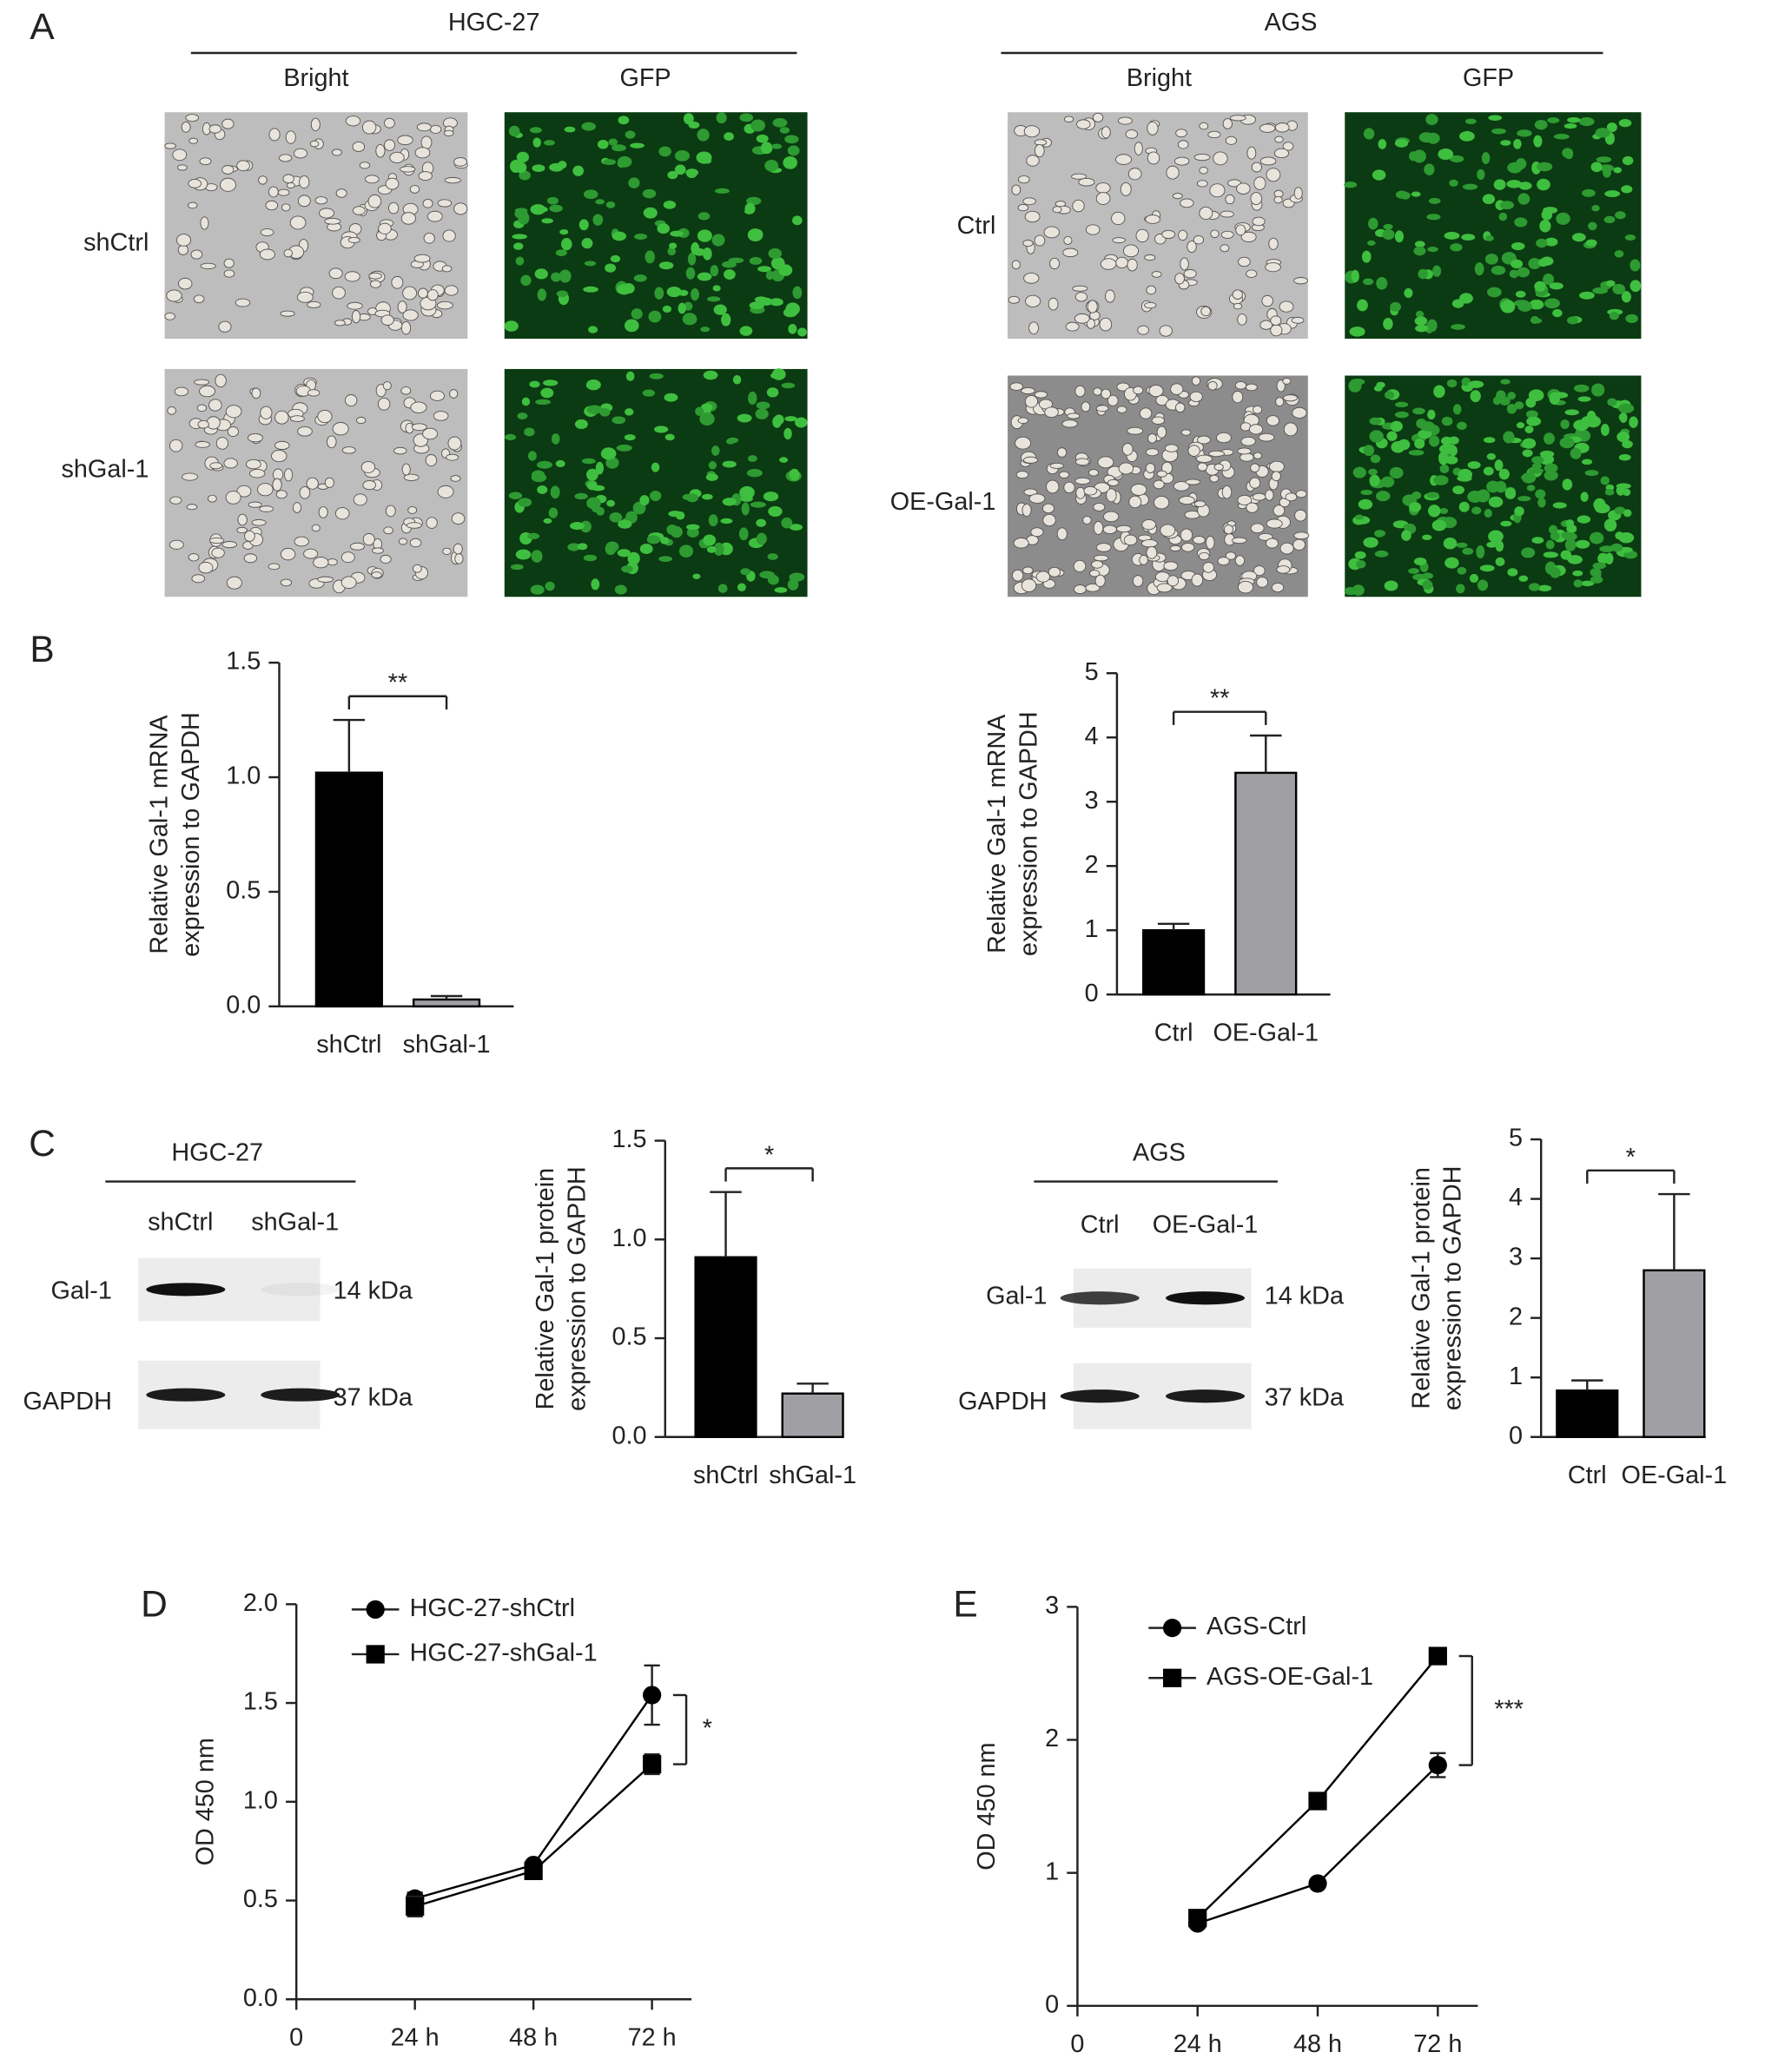  I want to click on y-tick-label: 5, so click(1092, 672).